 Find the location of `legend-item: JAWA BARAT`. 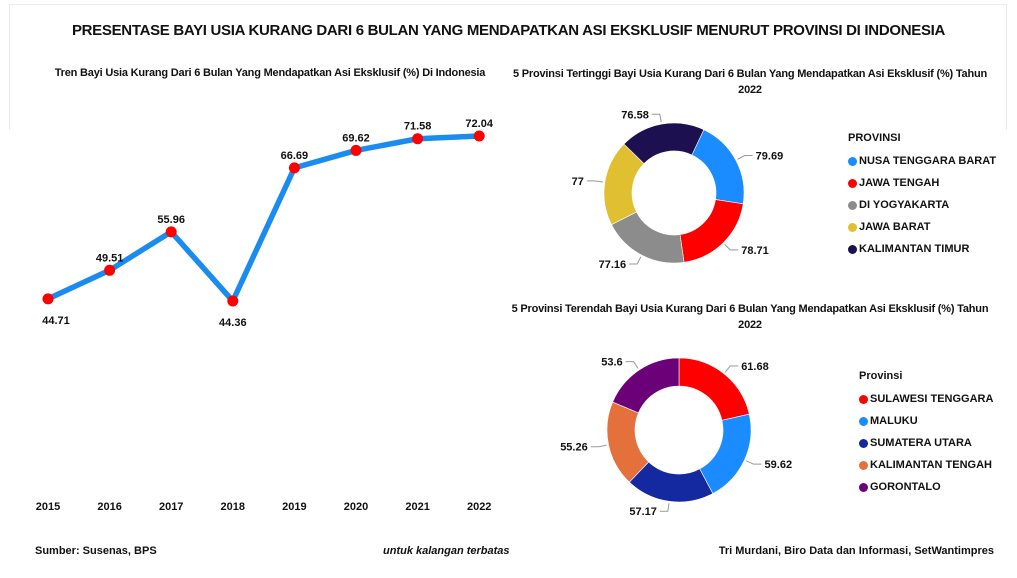

legend-item: JAWA BARAT is located at coordinates (922, 227).